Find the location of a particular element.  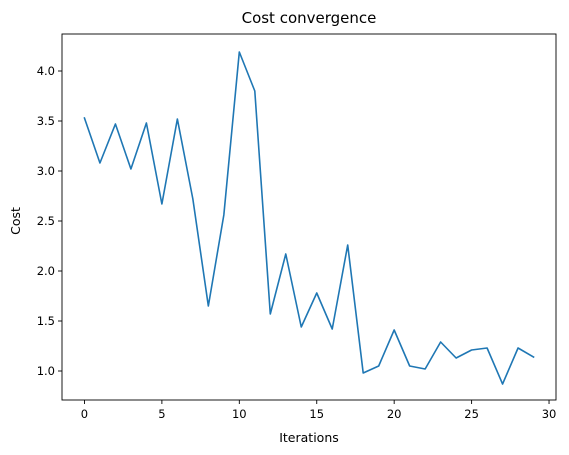

y-axis-label: Cost is located at coordinates (15, 221).